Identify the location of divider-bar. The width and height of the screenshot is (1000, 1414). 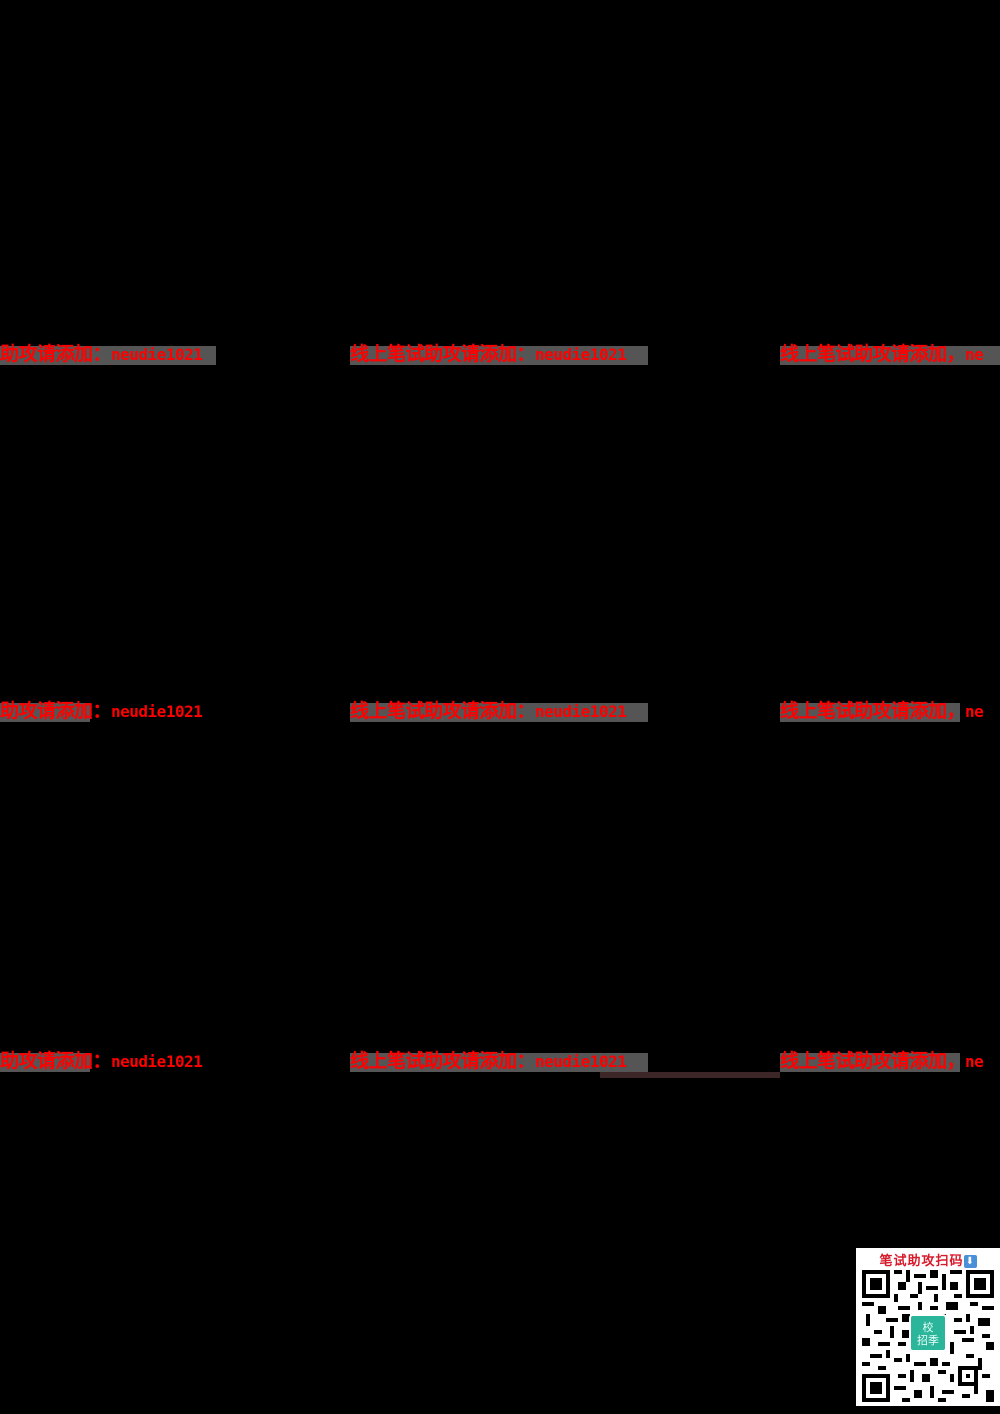
(690, 1075).